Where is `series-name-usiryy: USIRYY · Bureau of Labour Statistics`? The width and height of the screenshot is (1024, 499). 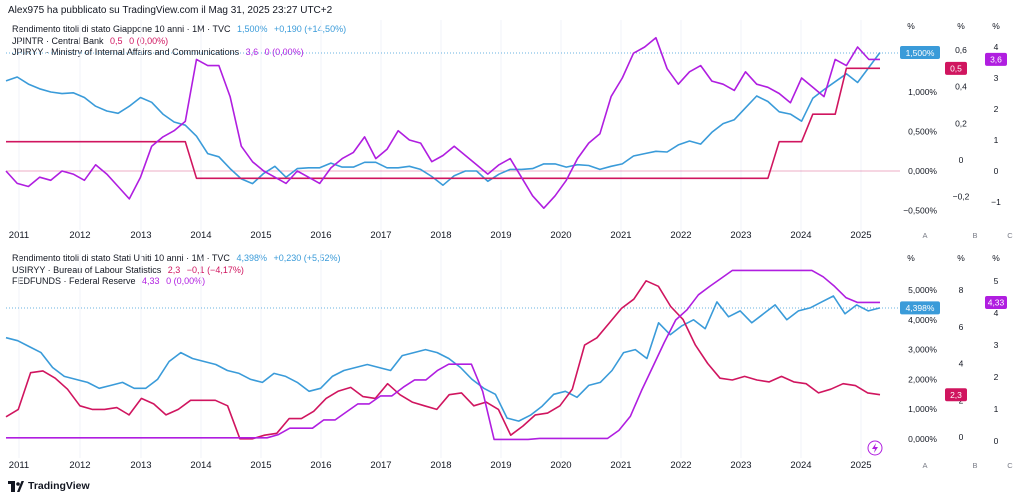
series-name-usiryy: USIRYY · Bureau of Labour Statistics is located at coordinates (87, 269).